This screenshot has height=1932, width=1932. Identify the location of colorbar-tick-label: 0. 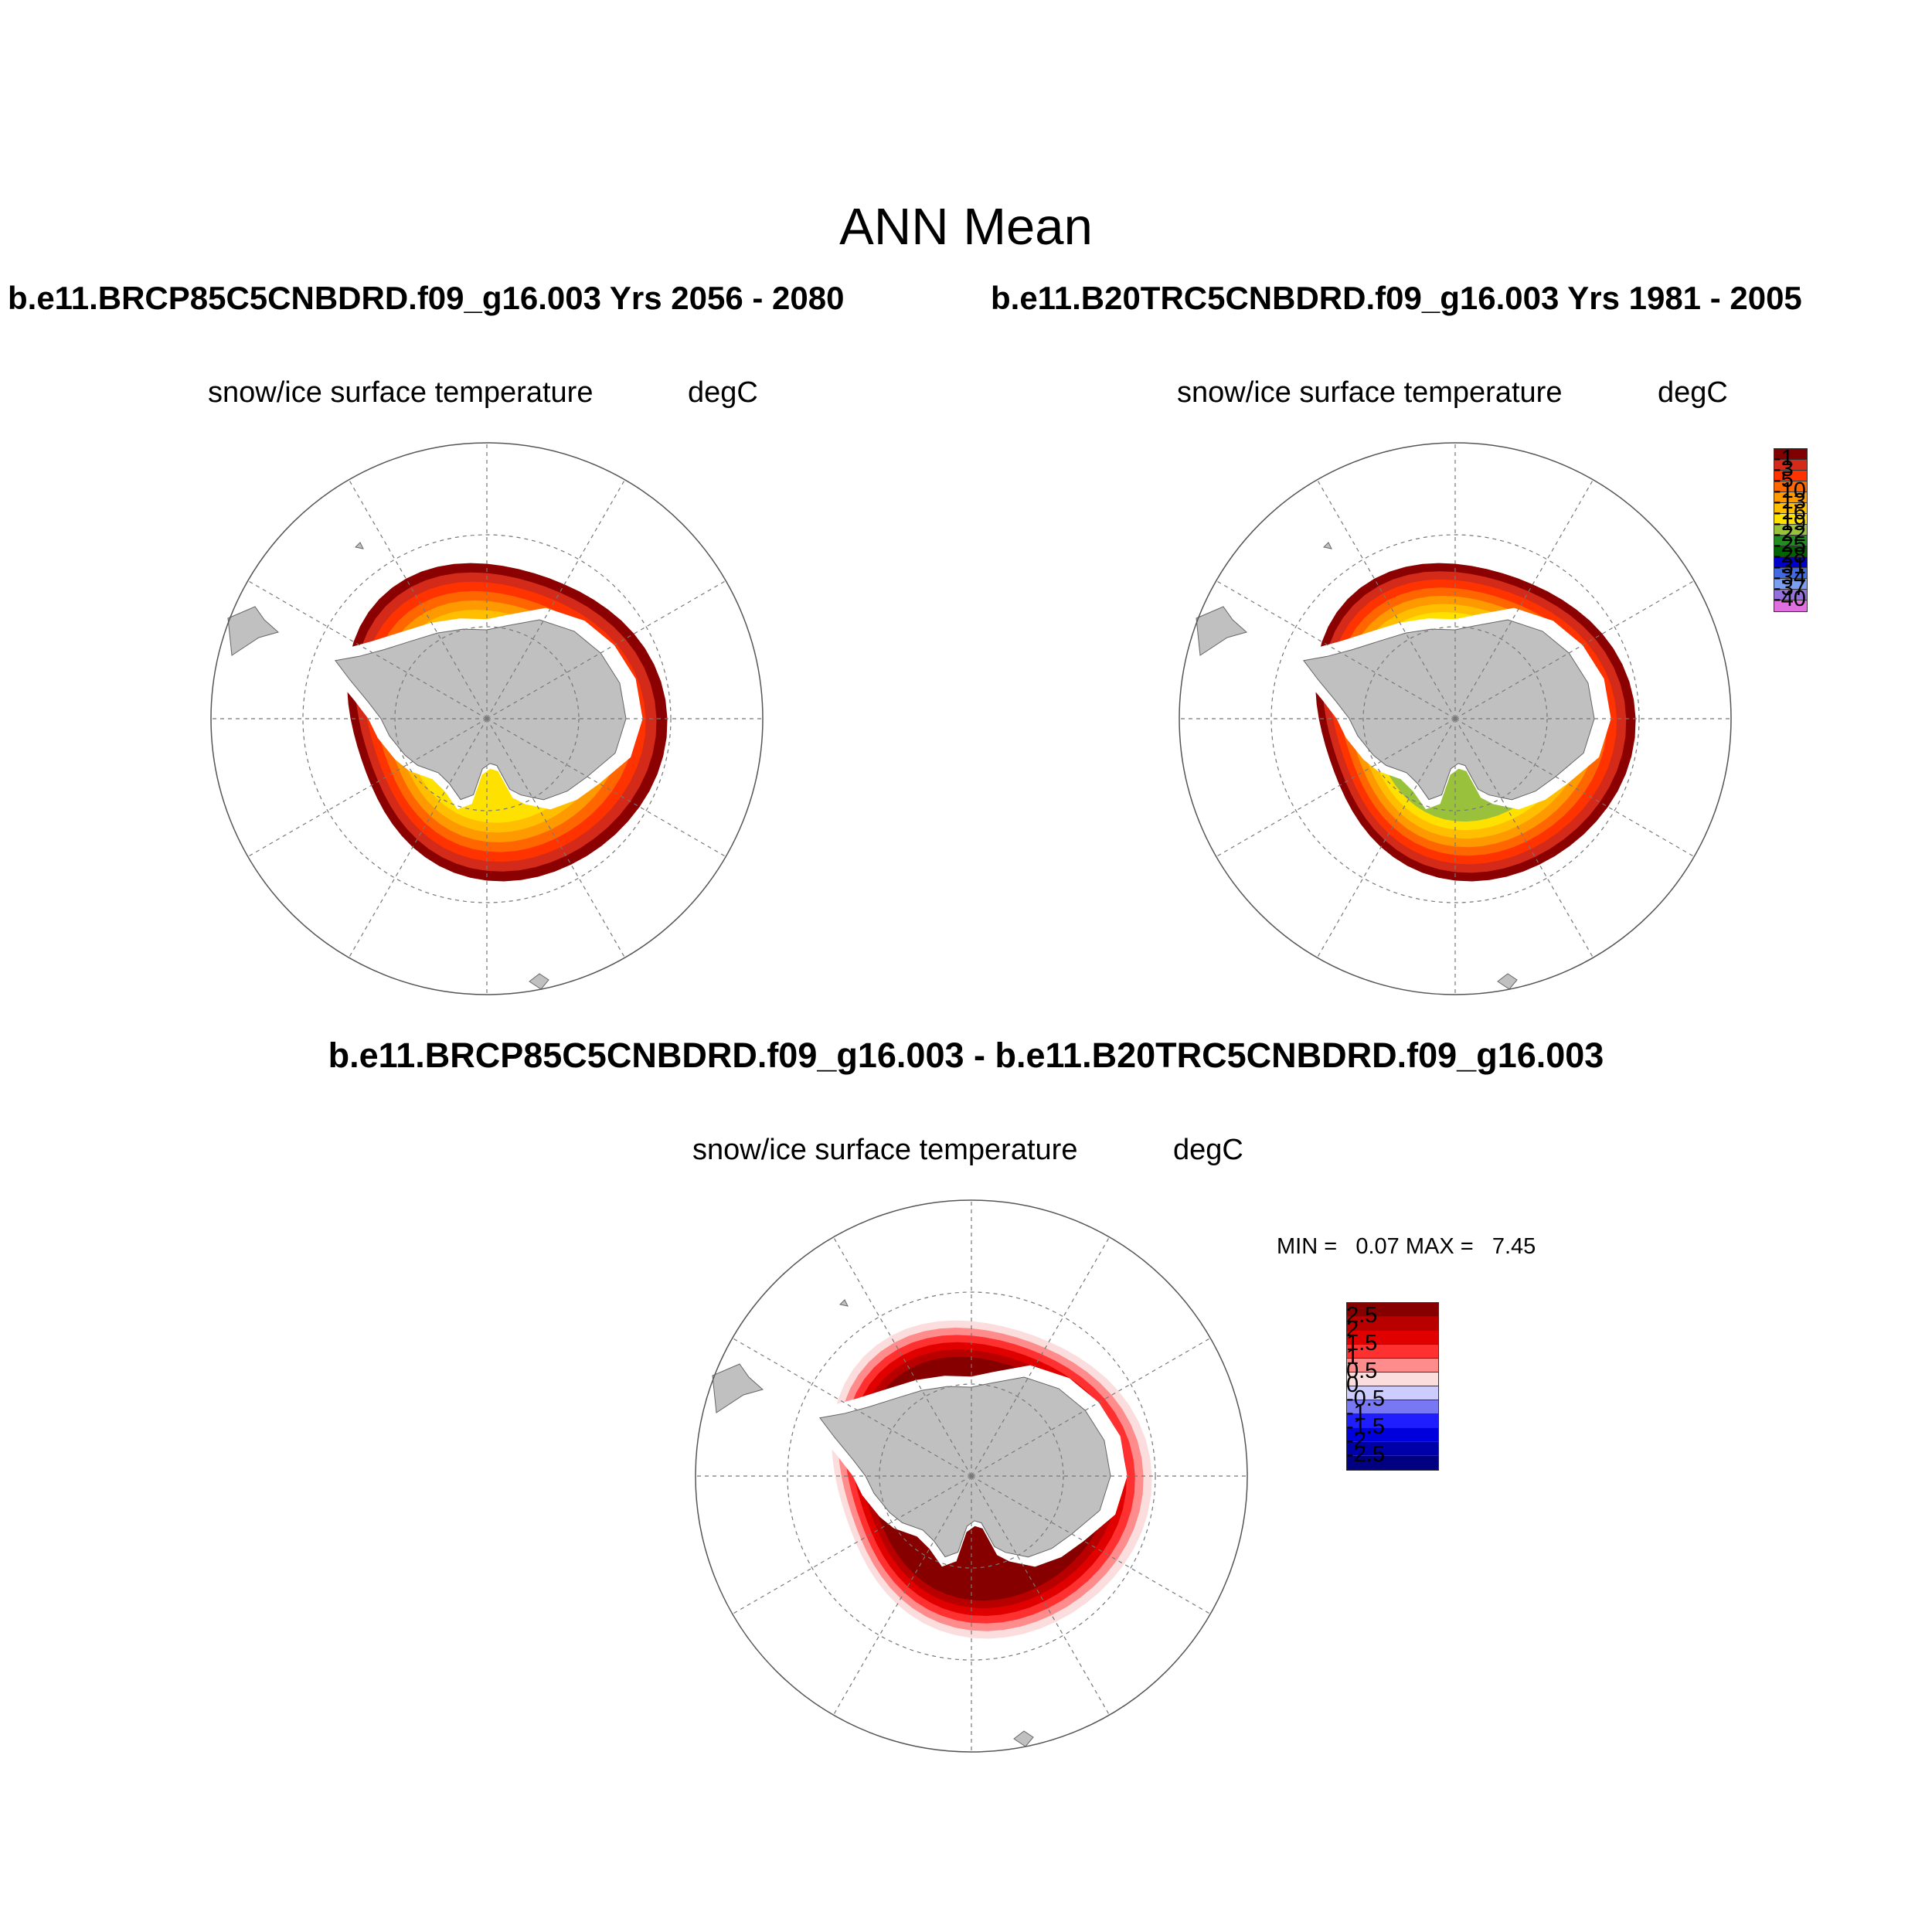
(1353, 1384).